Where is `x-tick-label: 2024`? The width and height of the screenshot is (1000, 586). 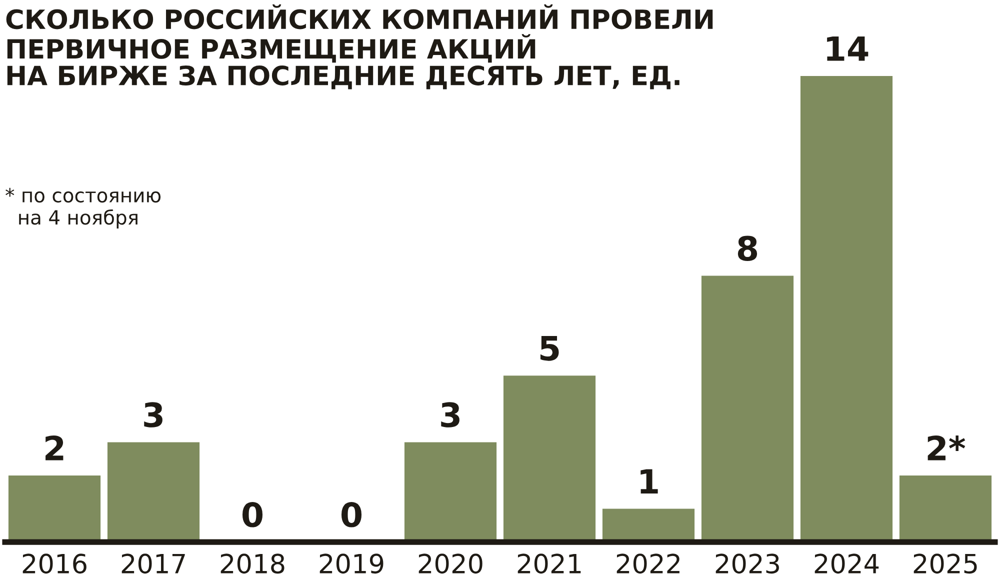 x-tick-label: 2024 is located at coordinates (846, 564).